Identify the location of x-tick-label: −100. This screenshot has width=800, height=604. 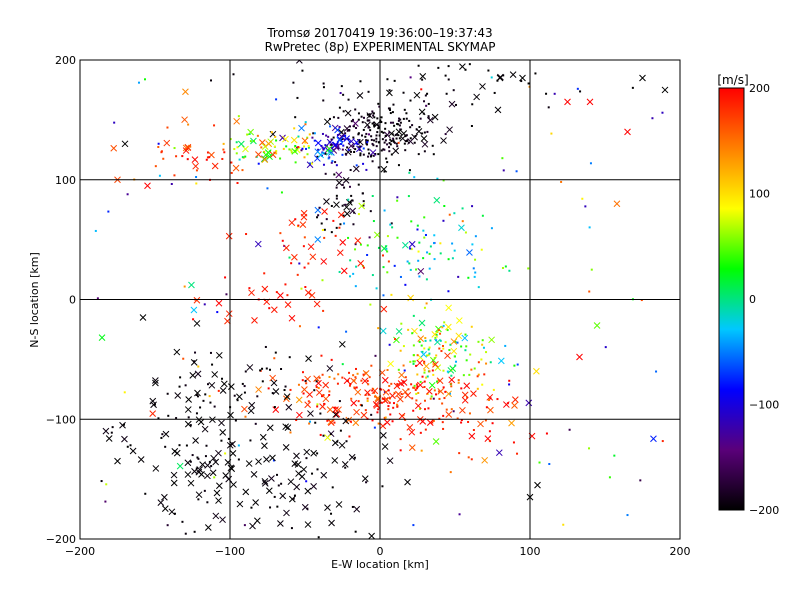
(230, 551).